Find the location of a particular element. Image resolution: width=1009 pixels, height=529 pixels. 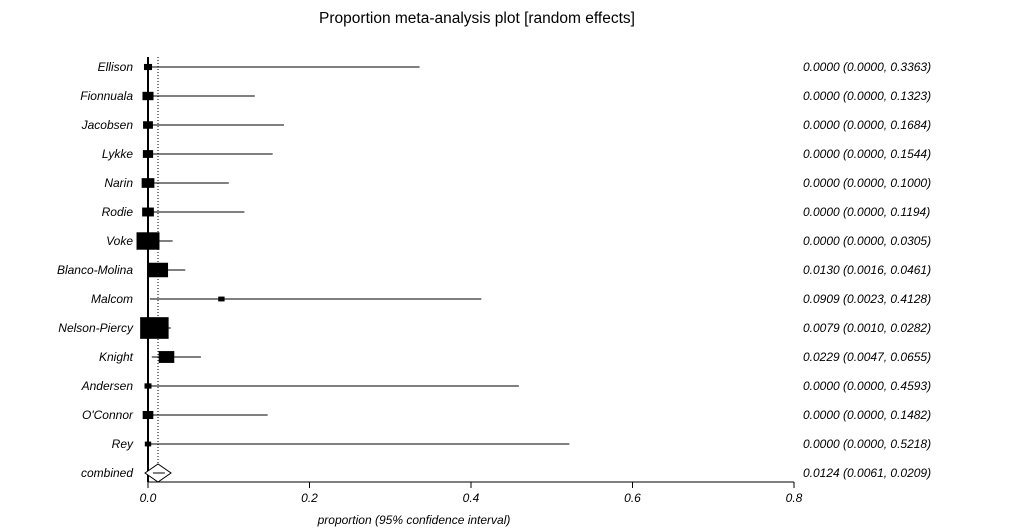

study-label: Blanco-Molina is located at coordinates (95, 270).